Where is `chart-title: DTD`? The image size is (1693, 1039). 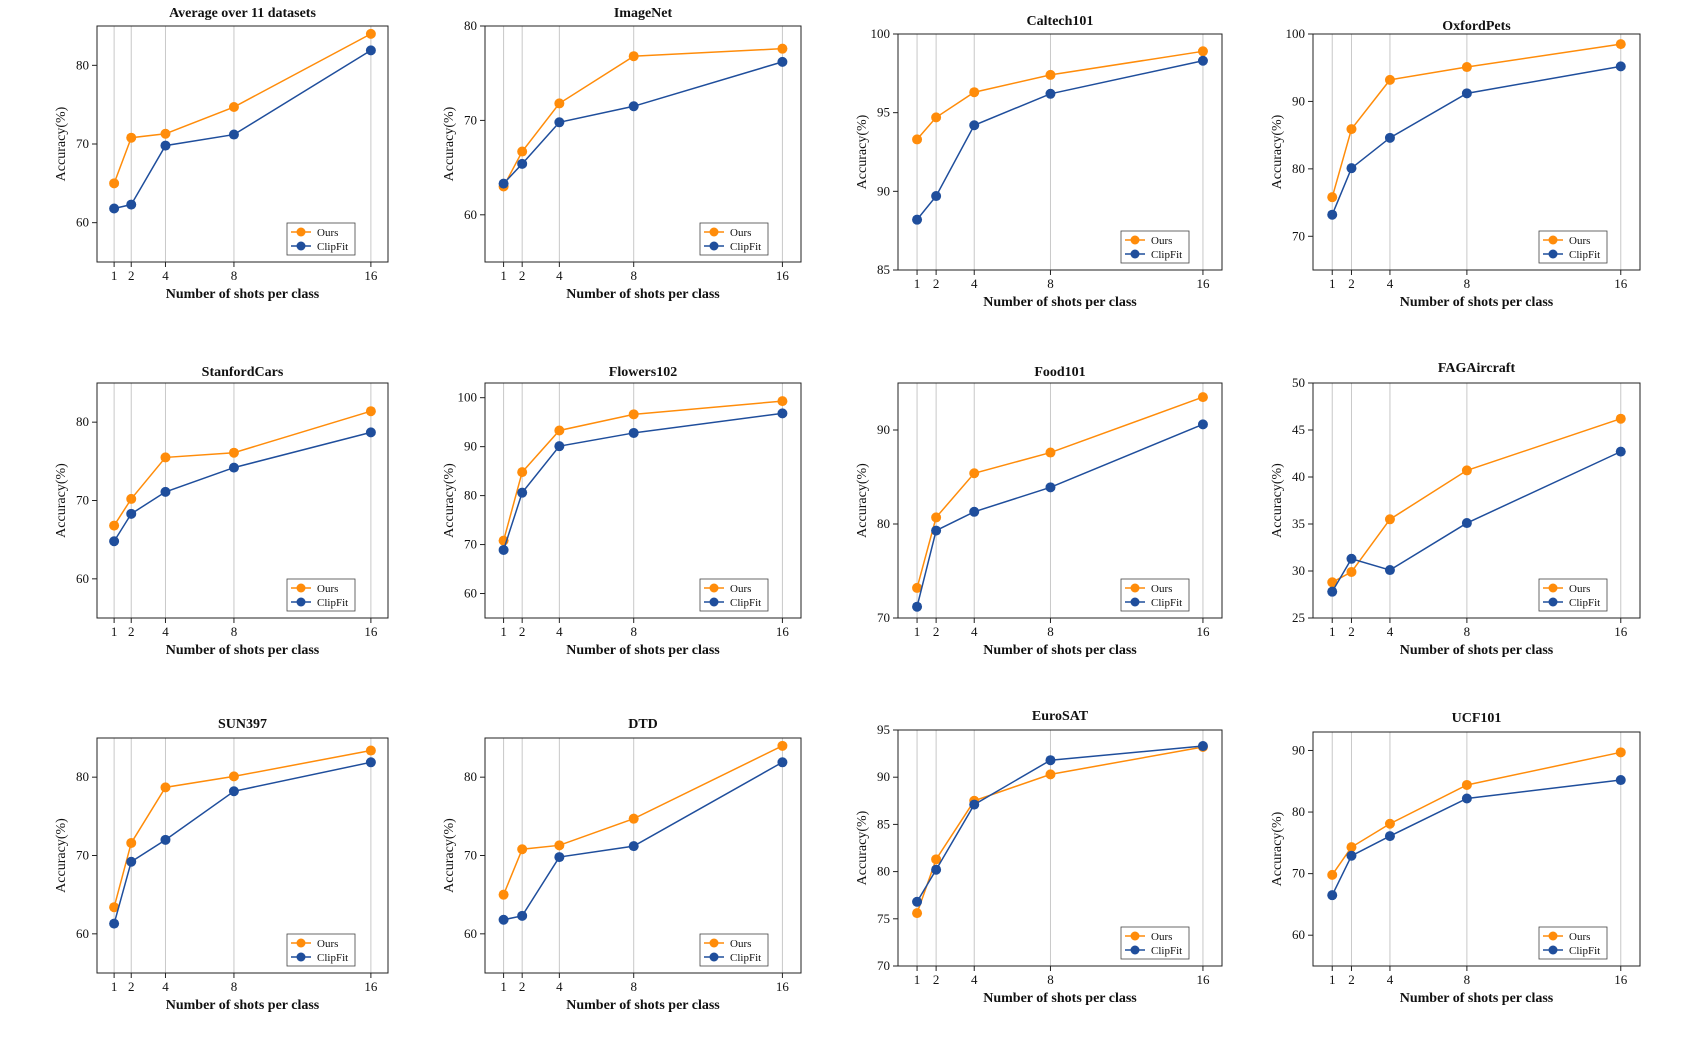
chart-title: DTD is located at coordinates (643, 724).